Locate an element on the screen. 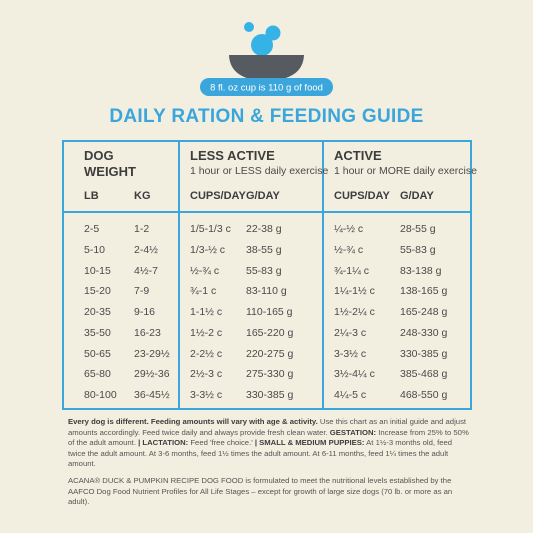  cell: 138-165 g is located at coordinates (424, 291).